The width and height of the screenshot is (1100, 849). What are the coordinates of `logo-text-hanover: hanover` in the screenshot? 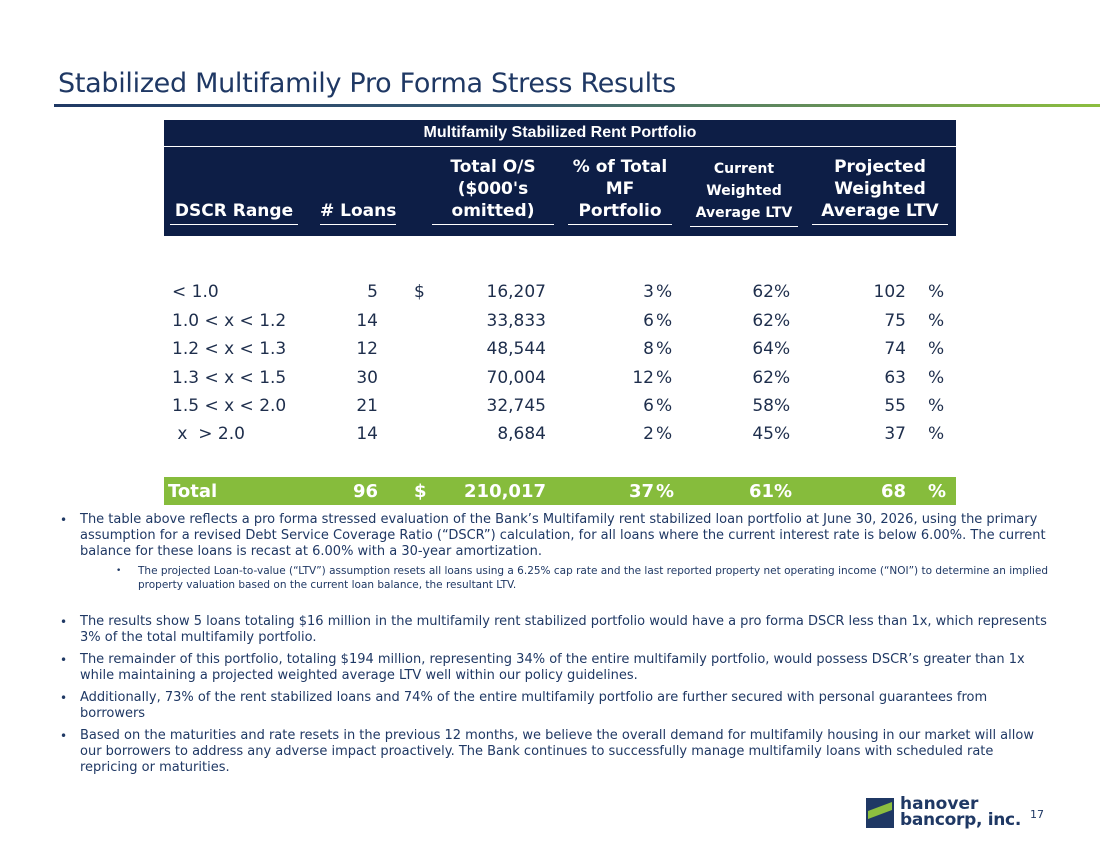 It's located at (939, 804).